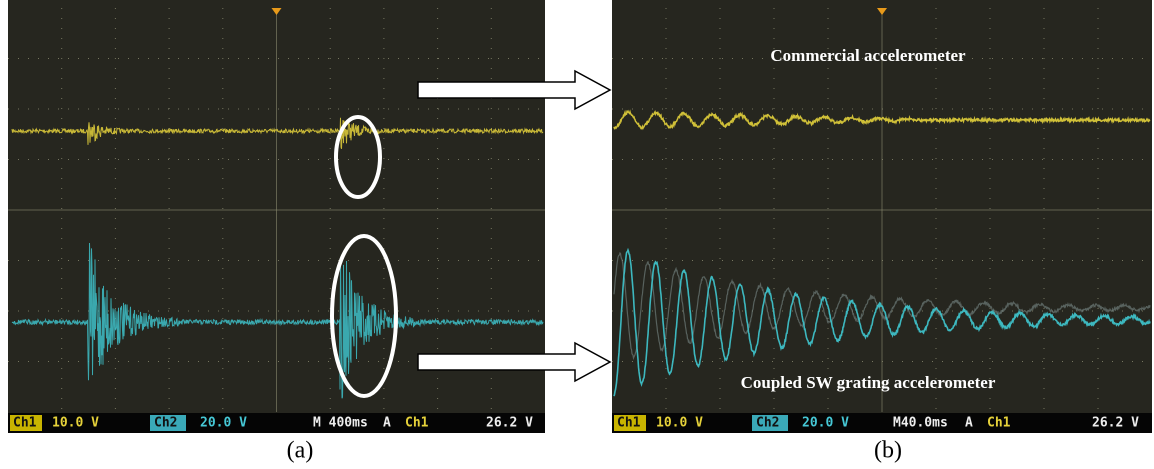  What do you see at coordinates (300, 451) in the screenshot?
I see `panel-label: (a)` at bounding box center [300, 451].